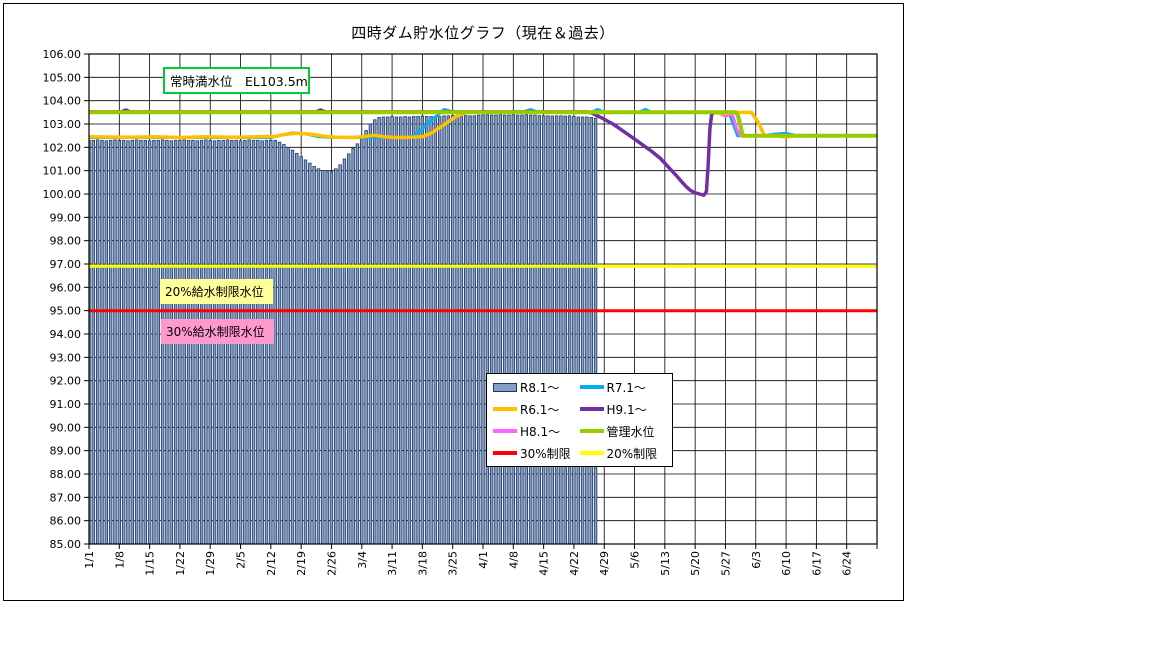 Image resolution: width=1152 pixels, height=648 pixels. I want to click on svg-text: 5/6, so click(635, 560).